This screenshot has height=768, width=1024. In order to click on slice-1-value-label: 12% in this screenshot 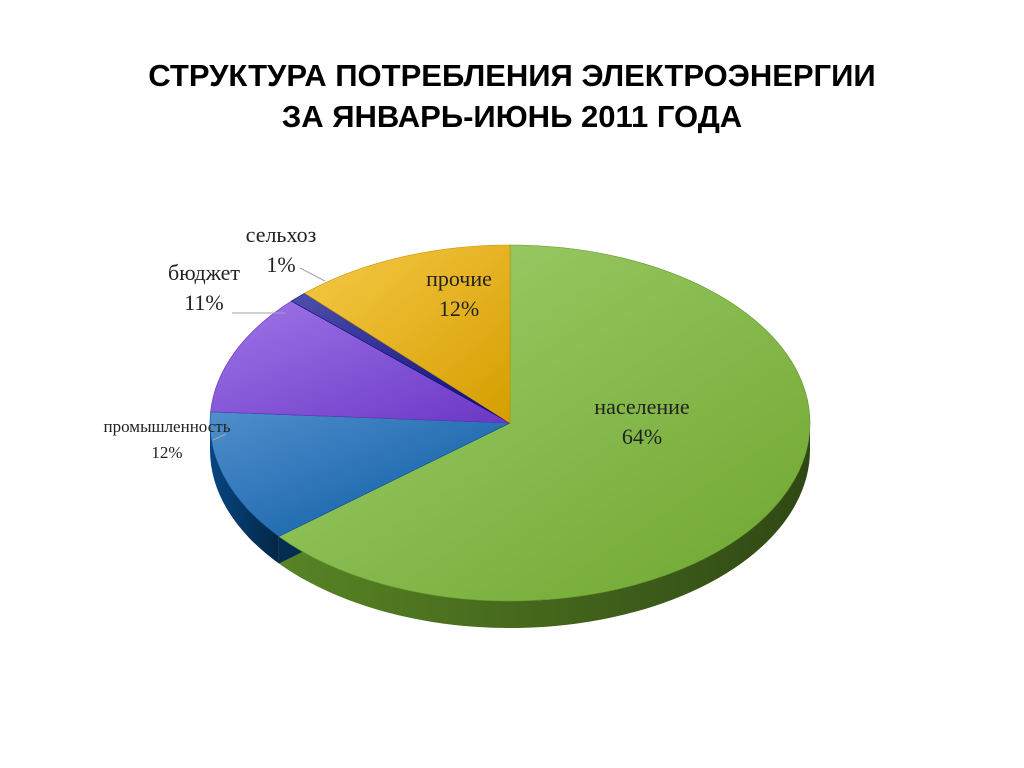, I will do `click(166, 452)`.